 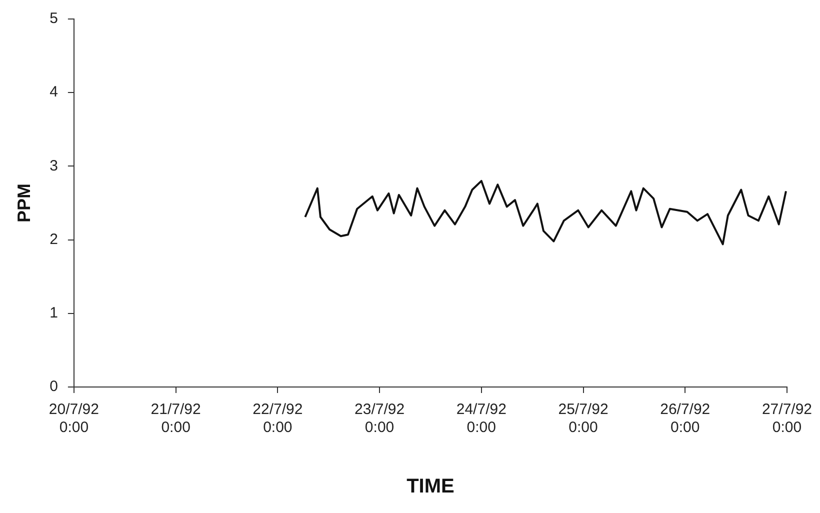 I want to click on y-tick-label: 1, so click(x=54, y=313).